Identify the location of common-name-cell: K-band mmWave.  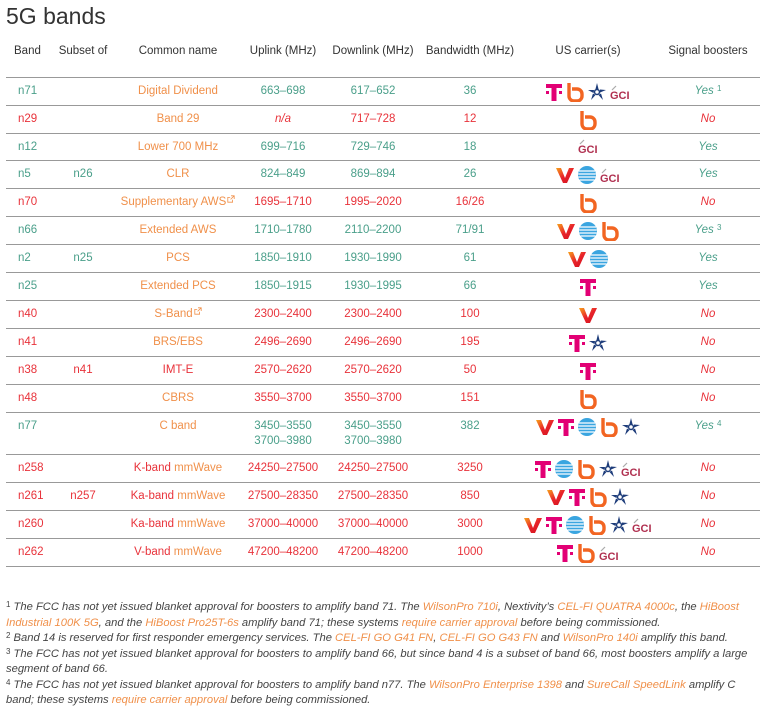
(178, 468).